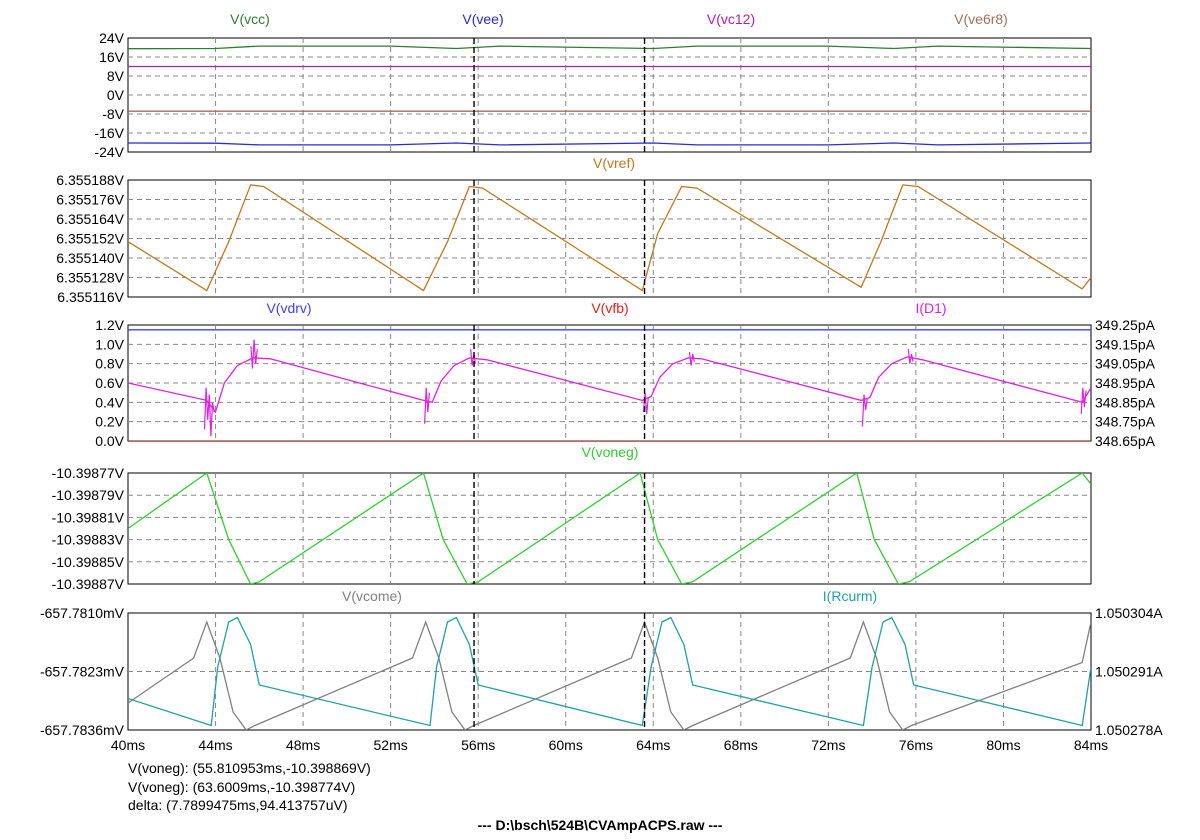  I want to click on y-tick-label: -16V, so click(109, 133).